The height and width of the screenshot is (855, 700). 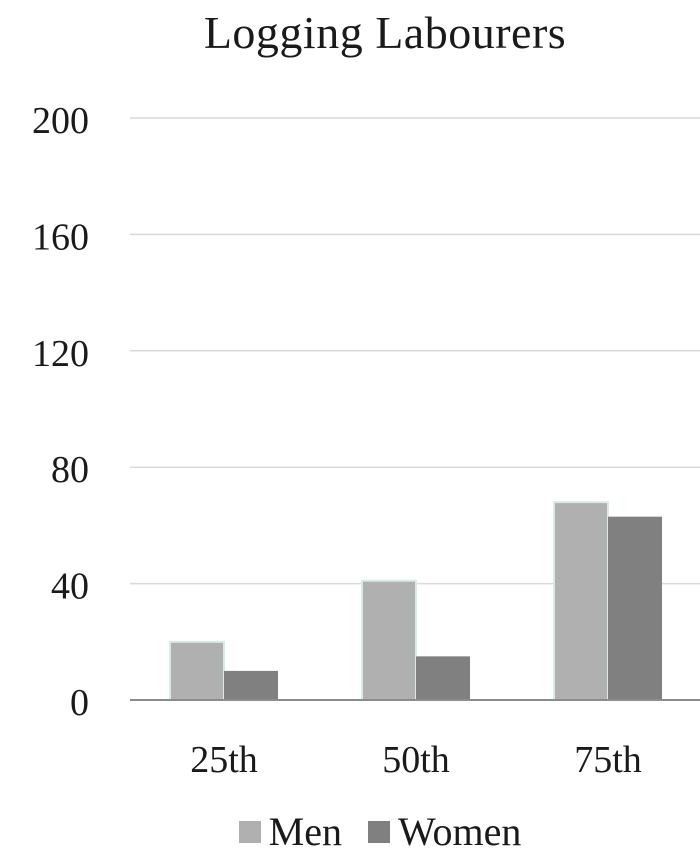 I want to click on y-tick-label-200: 200, so click(x=60, y=121).